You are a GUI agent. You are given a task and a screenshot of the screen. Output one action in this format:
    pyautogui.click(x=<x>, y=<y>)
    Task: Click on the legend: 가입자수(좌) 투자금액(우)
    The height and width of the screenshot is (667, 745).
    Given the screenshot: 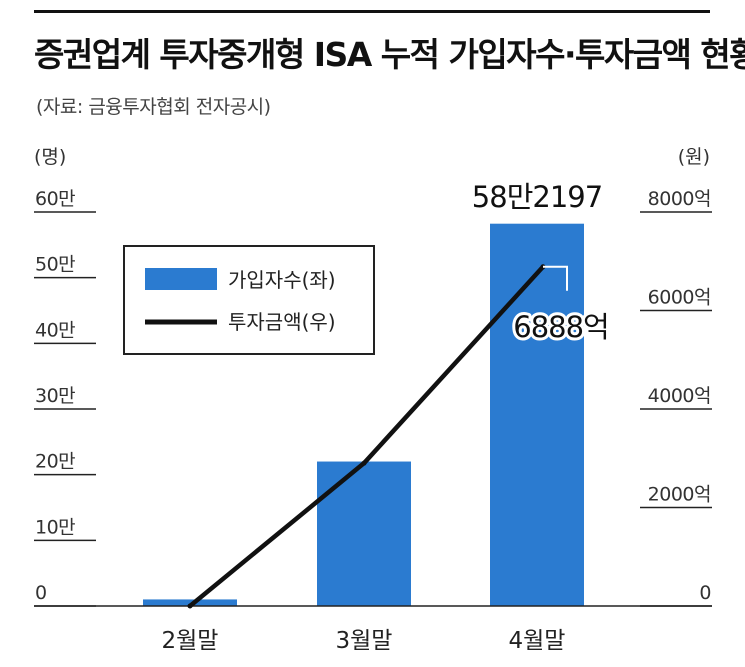 What is the action you would take?
    pyautogui.click(x=249, y=300)
    